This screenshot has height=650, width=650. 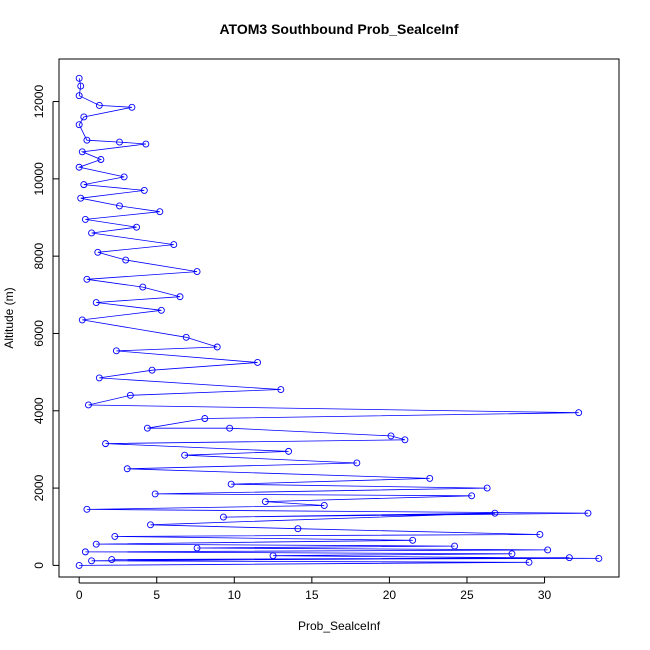 I want to click on x-tick-label: 0, so click(x=79, y=595).